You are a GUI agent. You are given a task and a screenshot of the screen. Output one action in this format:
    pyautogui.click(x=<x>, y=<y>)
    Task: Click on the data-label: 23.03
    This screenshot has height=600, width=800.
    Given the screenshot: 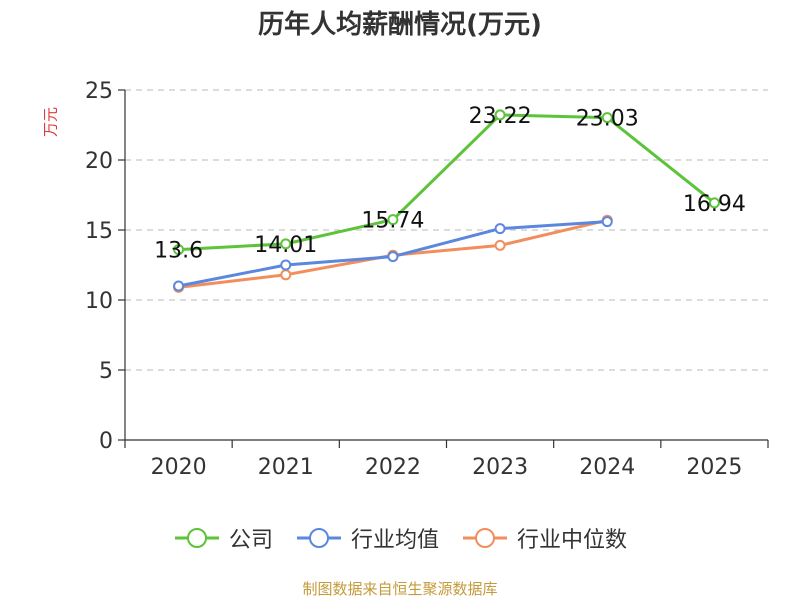 What is the action you would take?
    pyautogui.click(x=607, y=119)
    